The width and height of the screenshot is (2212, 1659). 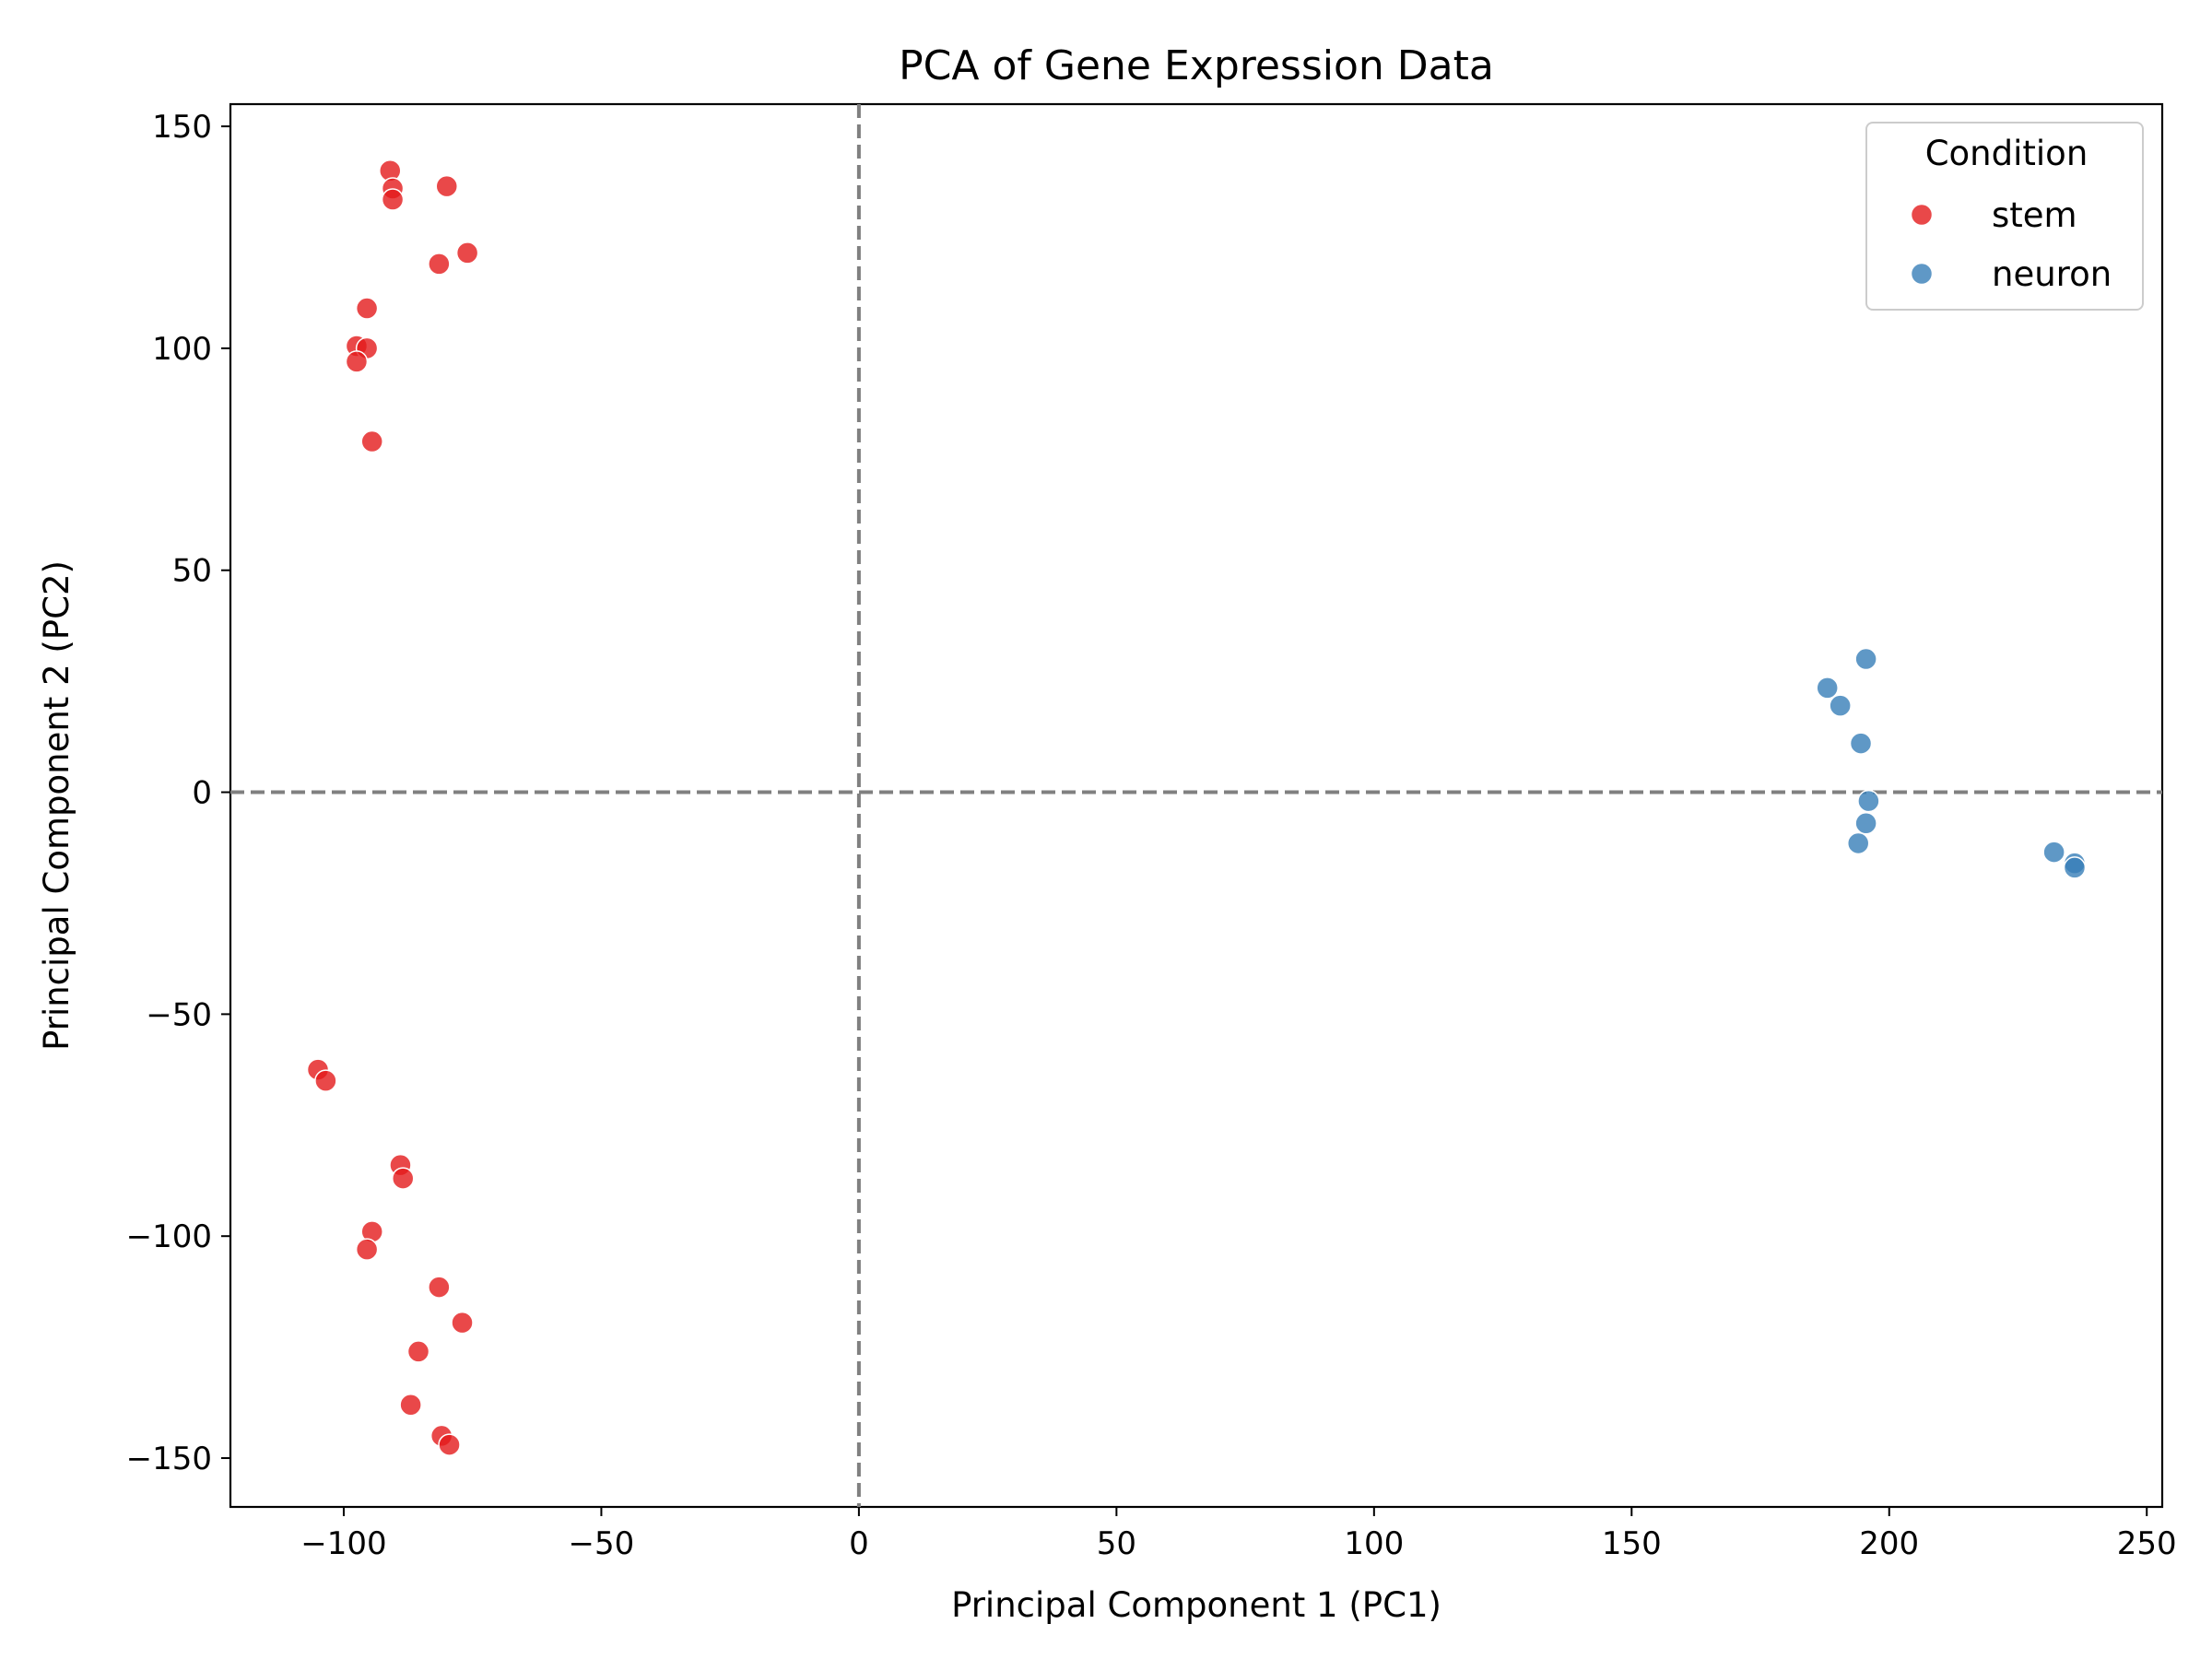 I want to click on x-tick-label: 200, so click(x=1889, y=1543).